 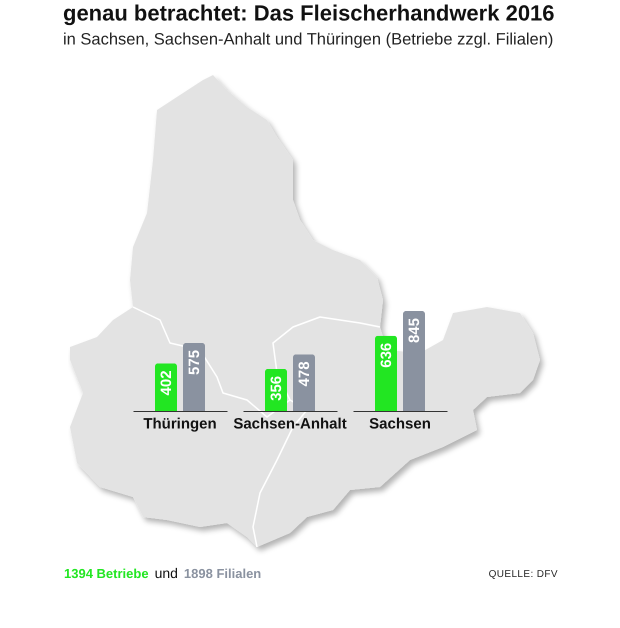 I want to click on bar, so click(x=413, y=361).